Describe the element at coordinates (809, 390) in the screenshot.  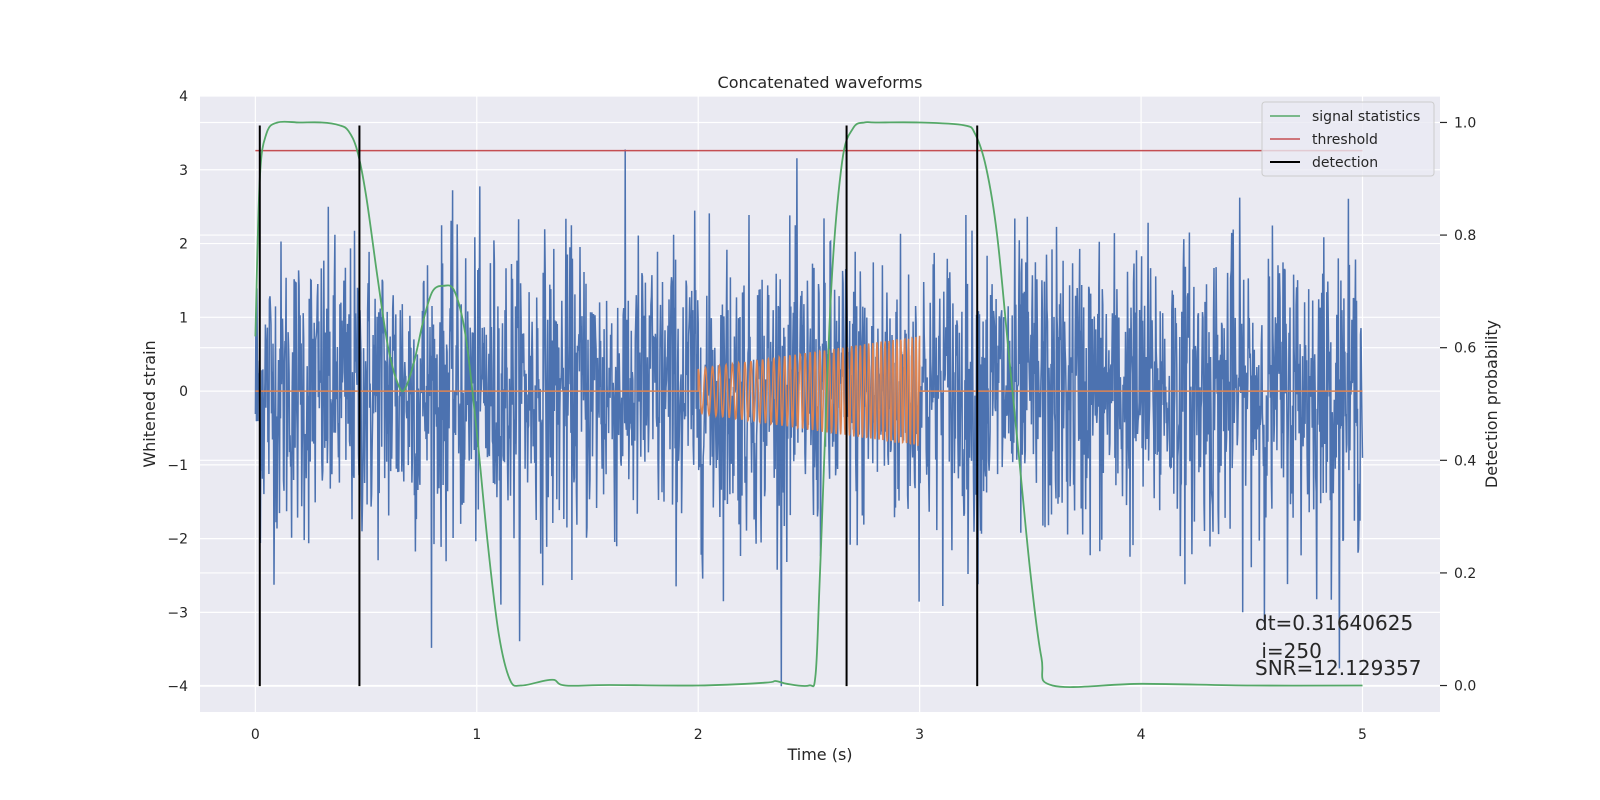
I see `injected-waveform-line` at that location.